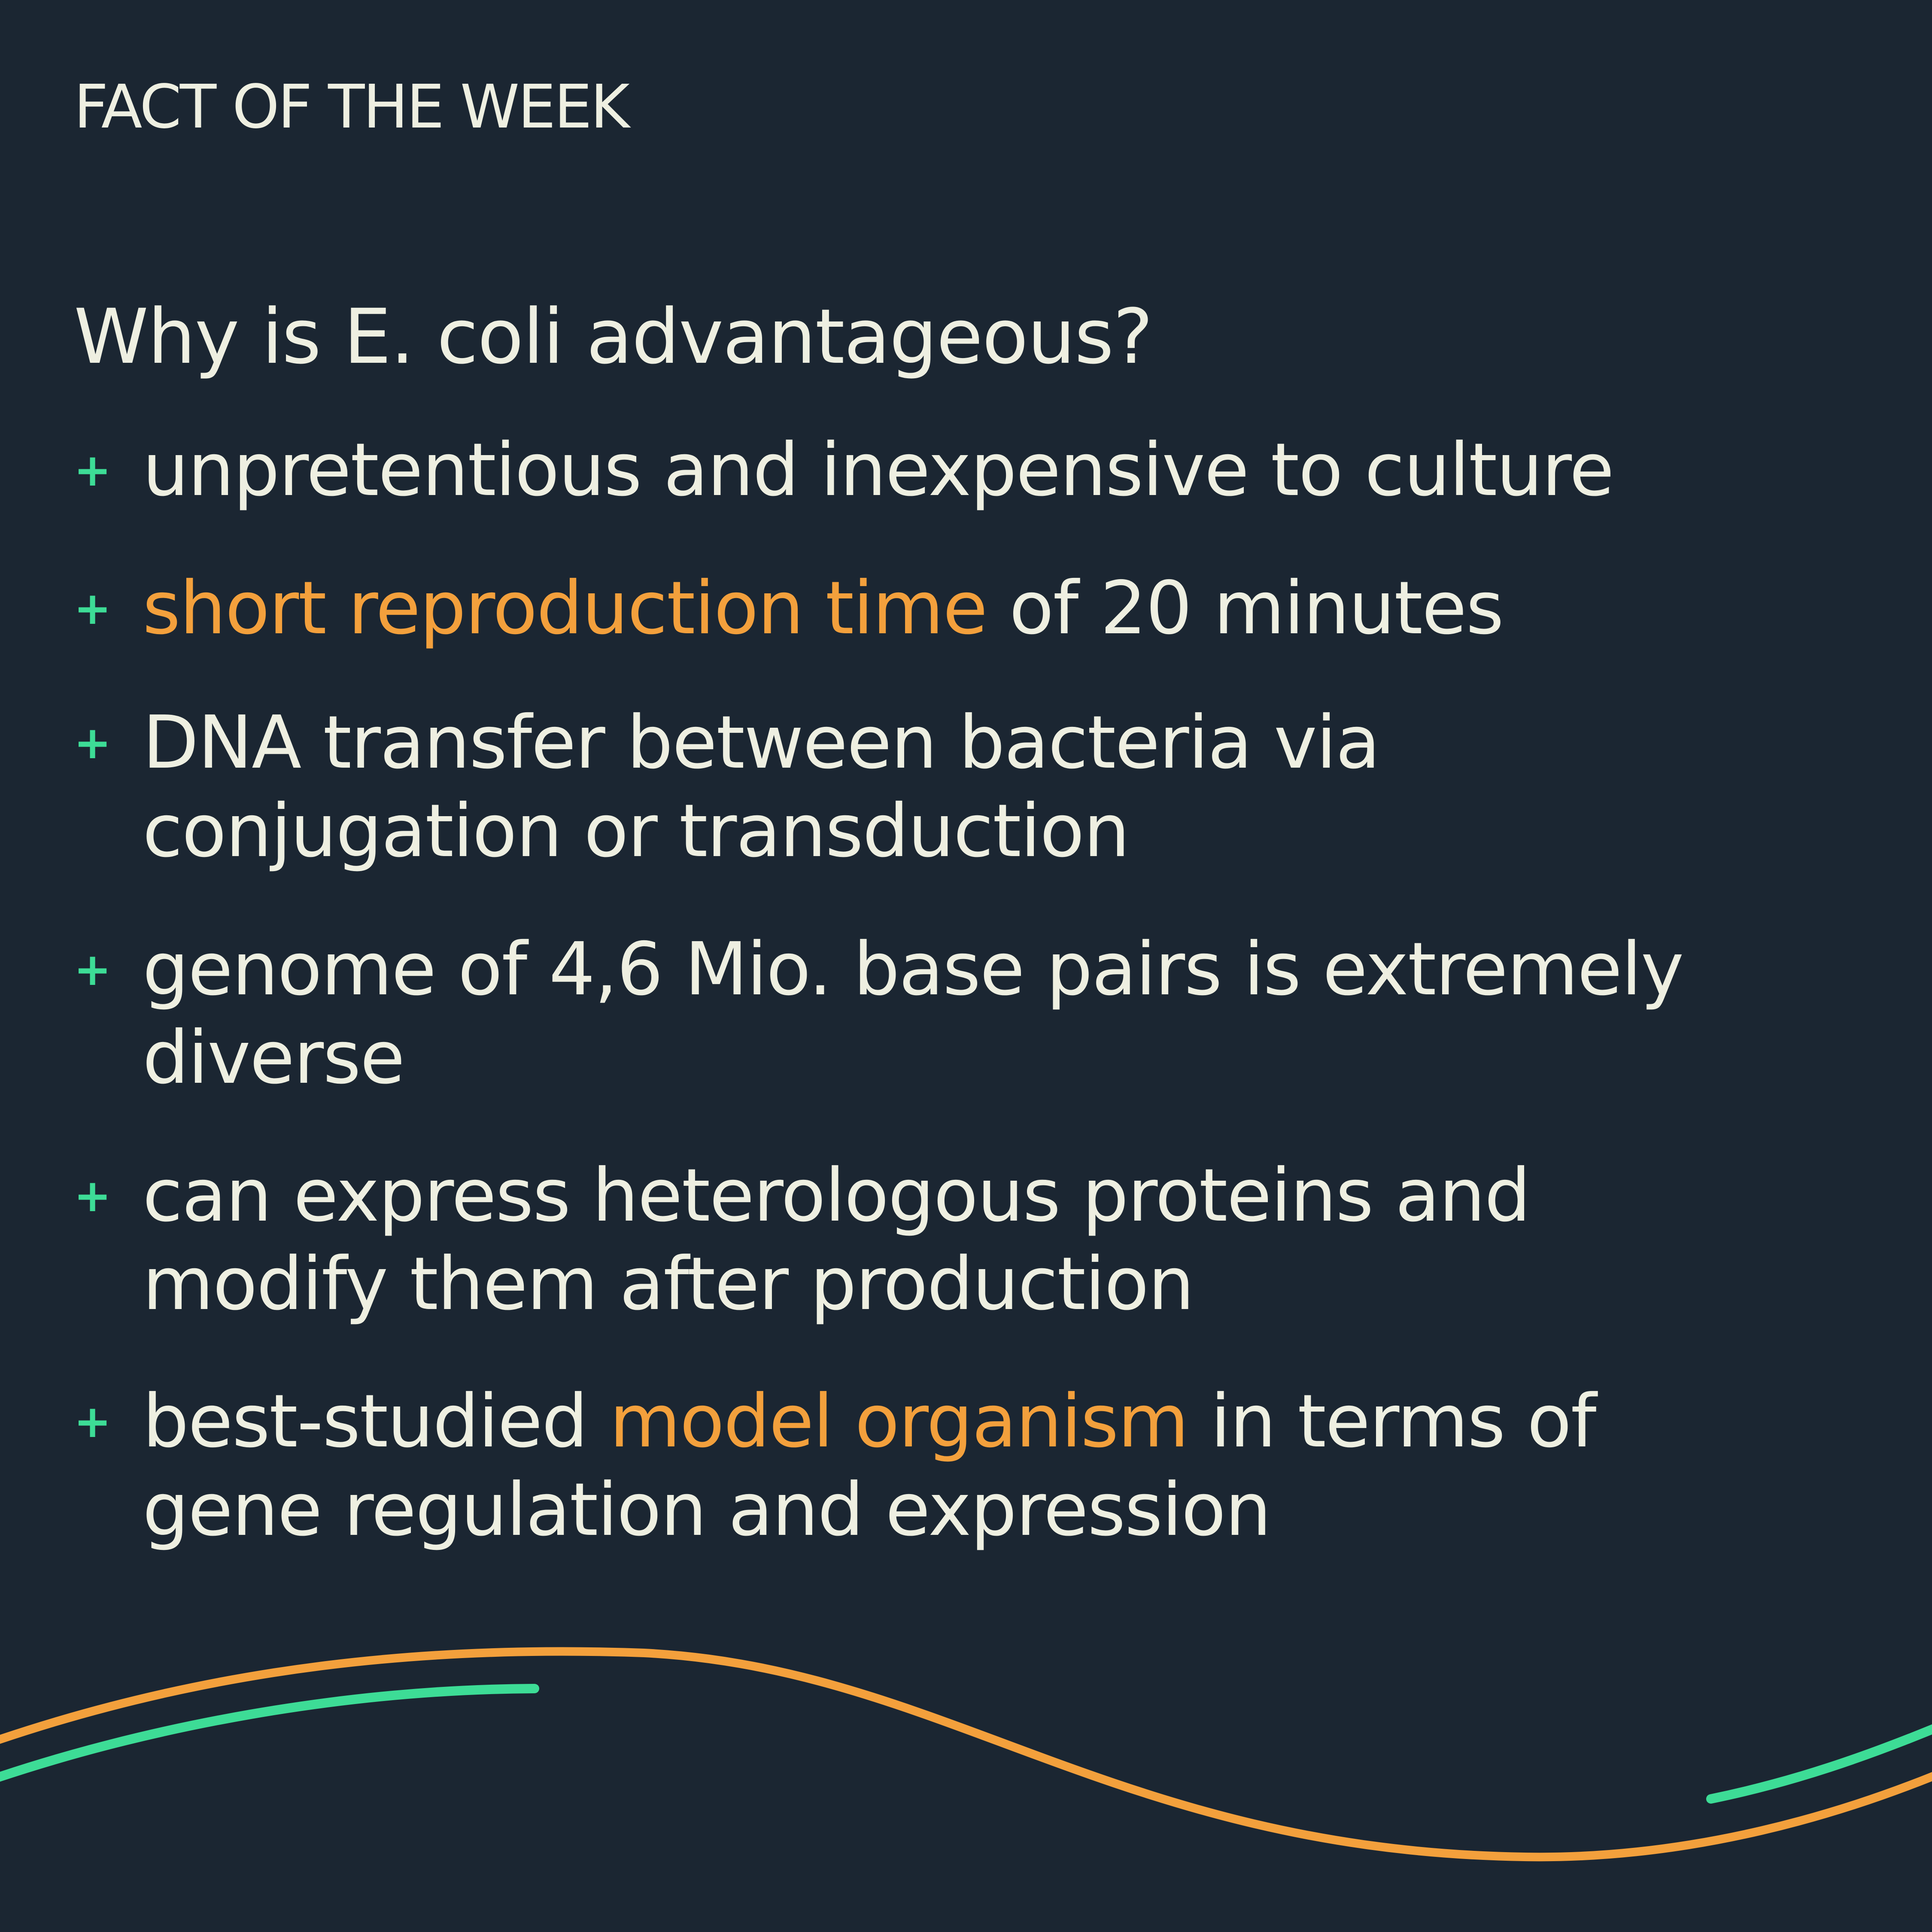 The width and height of the screenshot is (1932, 1932). Describe the element at coordinates (636, 832) in the screenshot. I see `item-line-2: conjugation or transduction` at that location.